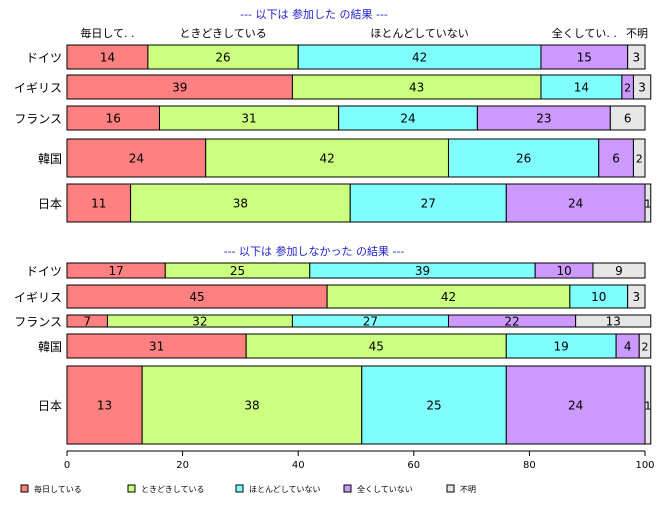  What do you see at coordinates (182, 465) in the screenshot?
I see `x-tick-label: 20` at bounding box center [182, 465].